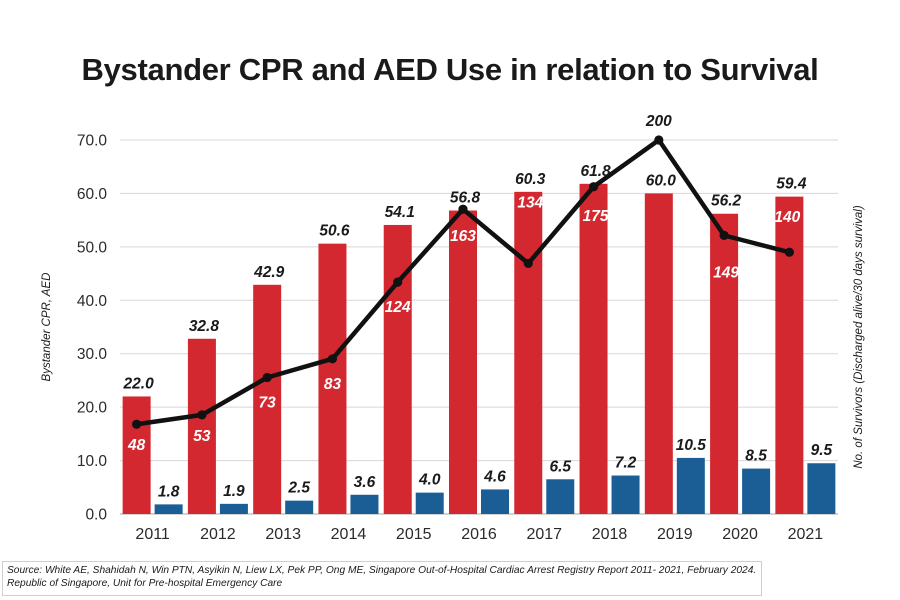 Image resolution: width=900 pixels, height=600 pixels. Describe the element at coordinates (92, 141) in the screenshot. I see `y-axis-tick-label: 70.0` at that location.